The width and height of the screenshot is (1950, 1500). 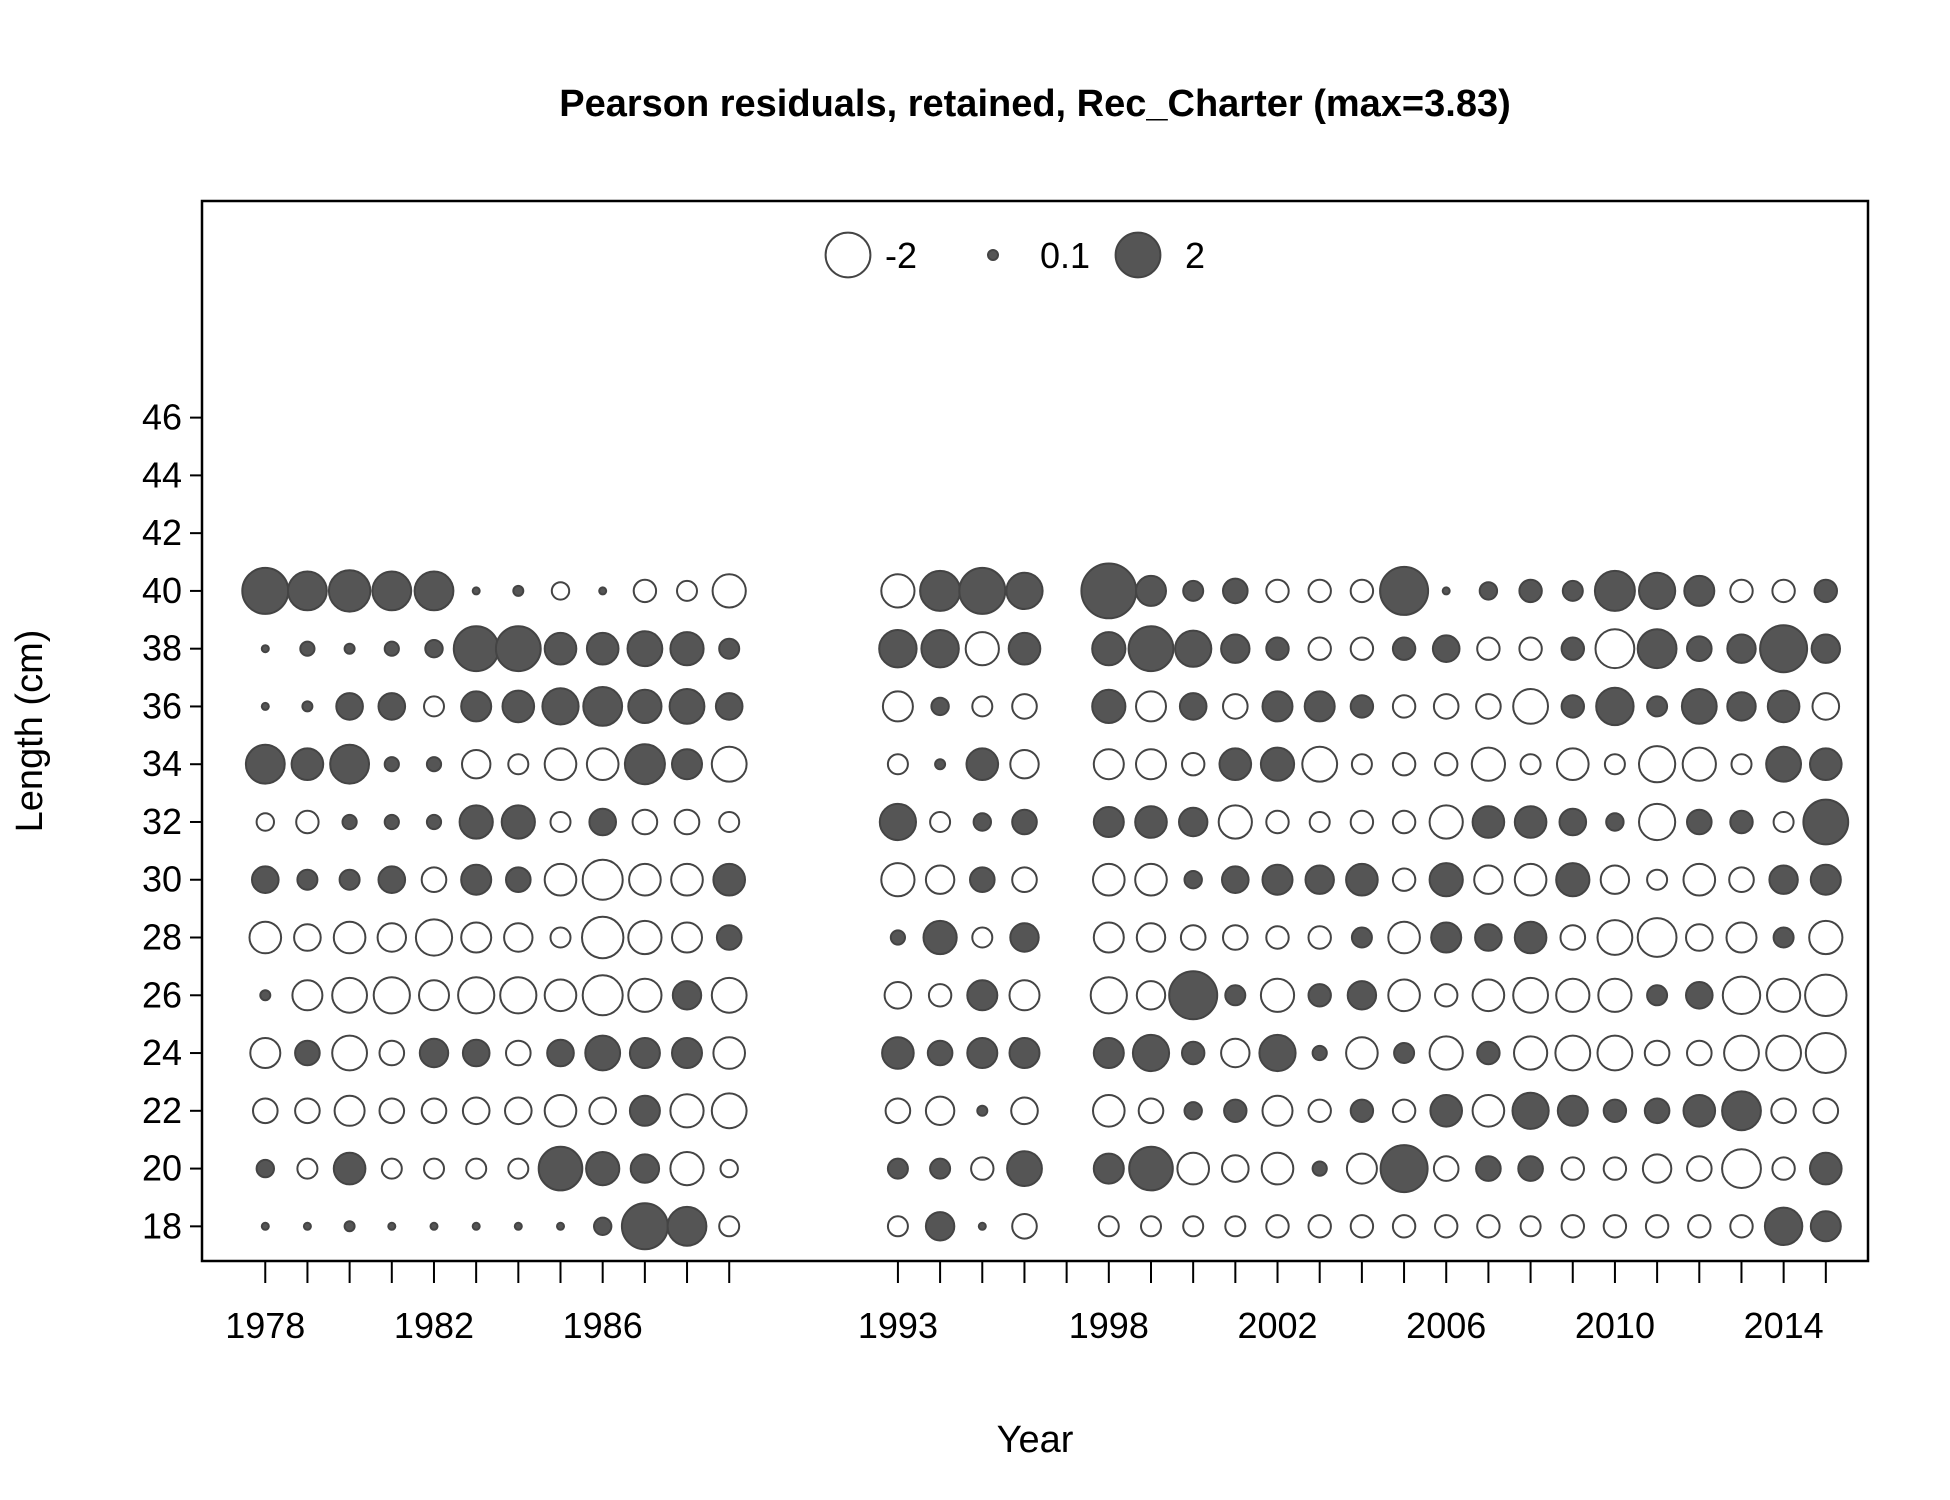 What do you see at coordinates (993, 255) in the screenshot?
I see `legend-small-marker` at bounding box center [993, 255].